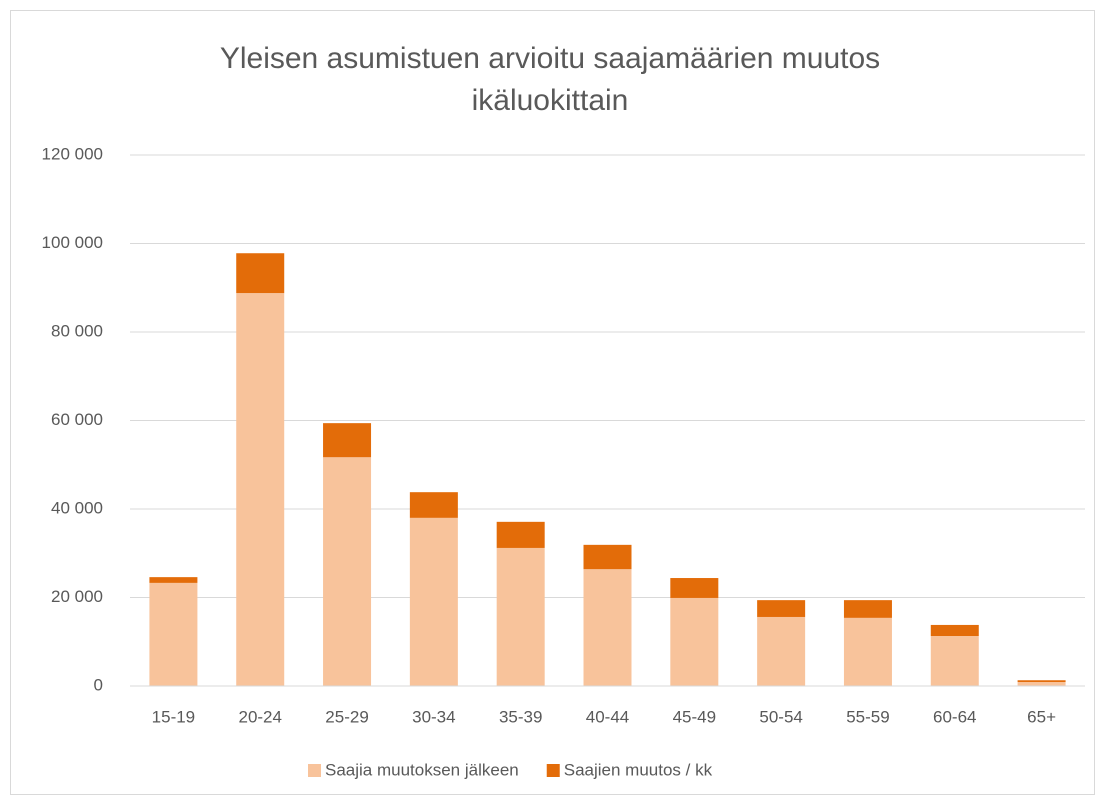 Image resolution: width=1105 pixels, height=804 pixels. What do you see at coordinates (1041, 716) in the screenshot?
I see `x-tick-label: 65+` at bounding box center [1041, 716].